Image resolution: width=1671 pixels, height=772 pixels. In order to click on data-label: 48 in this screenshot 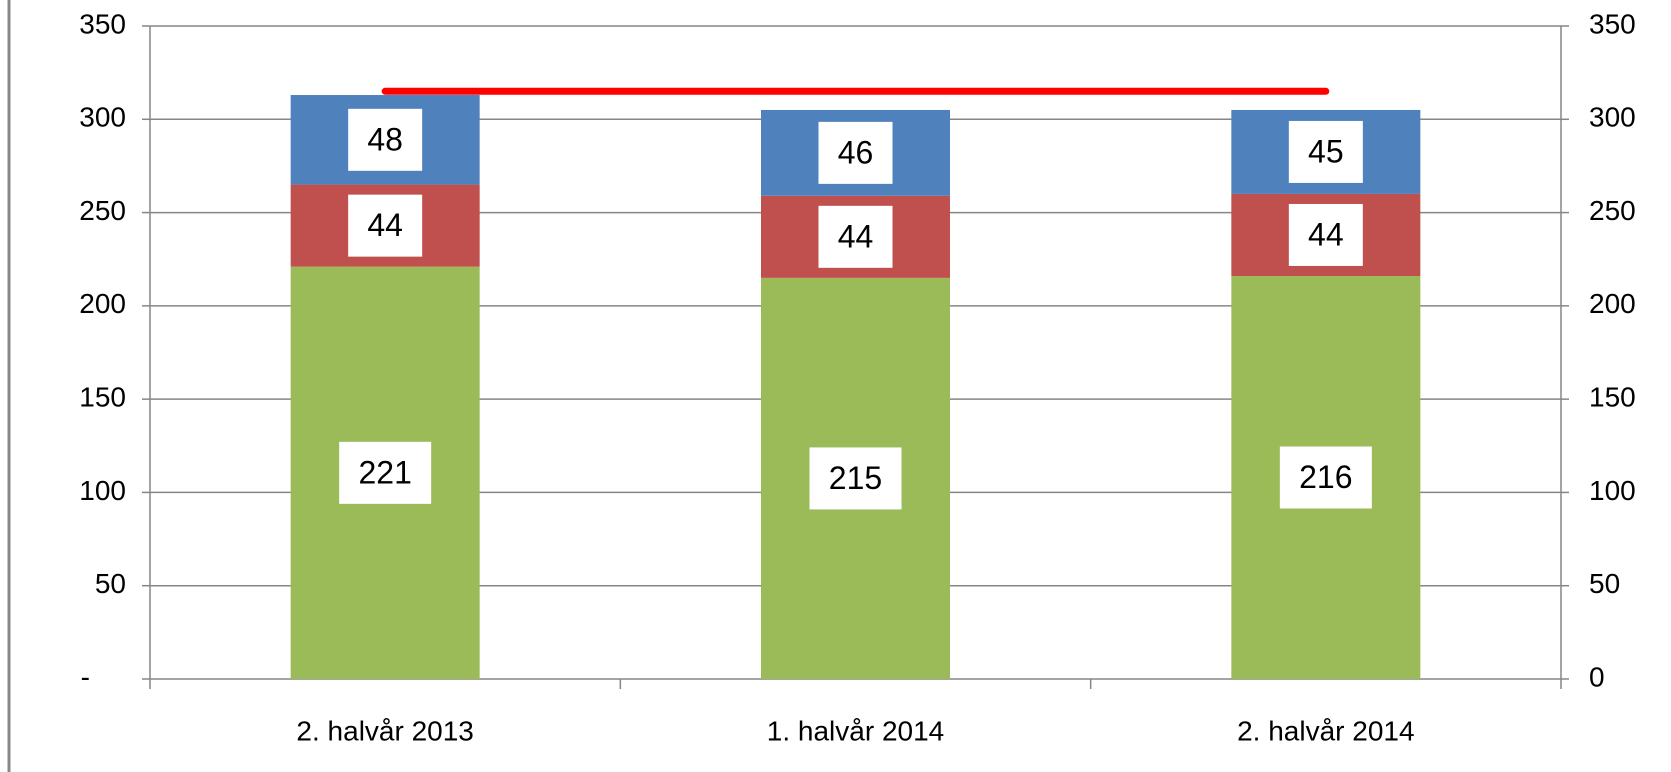, I will do `click(385, 139)`.